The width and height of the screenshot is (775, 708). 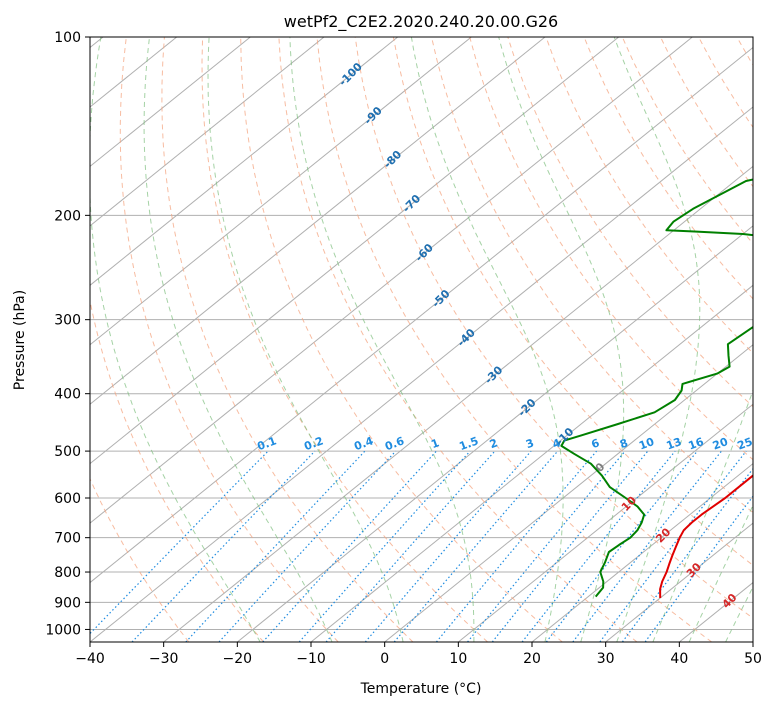 I want to click on x-tick-label-2: −20, so click(x=238, y=659).